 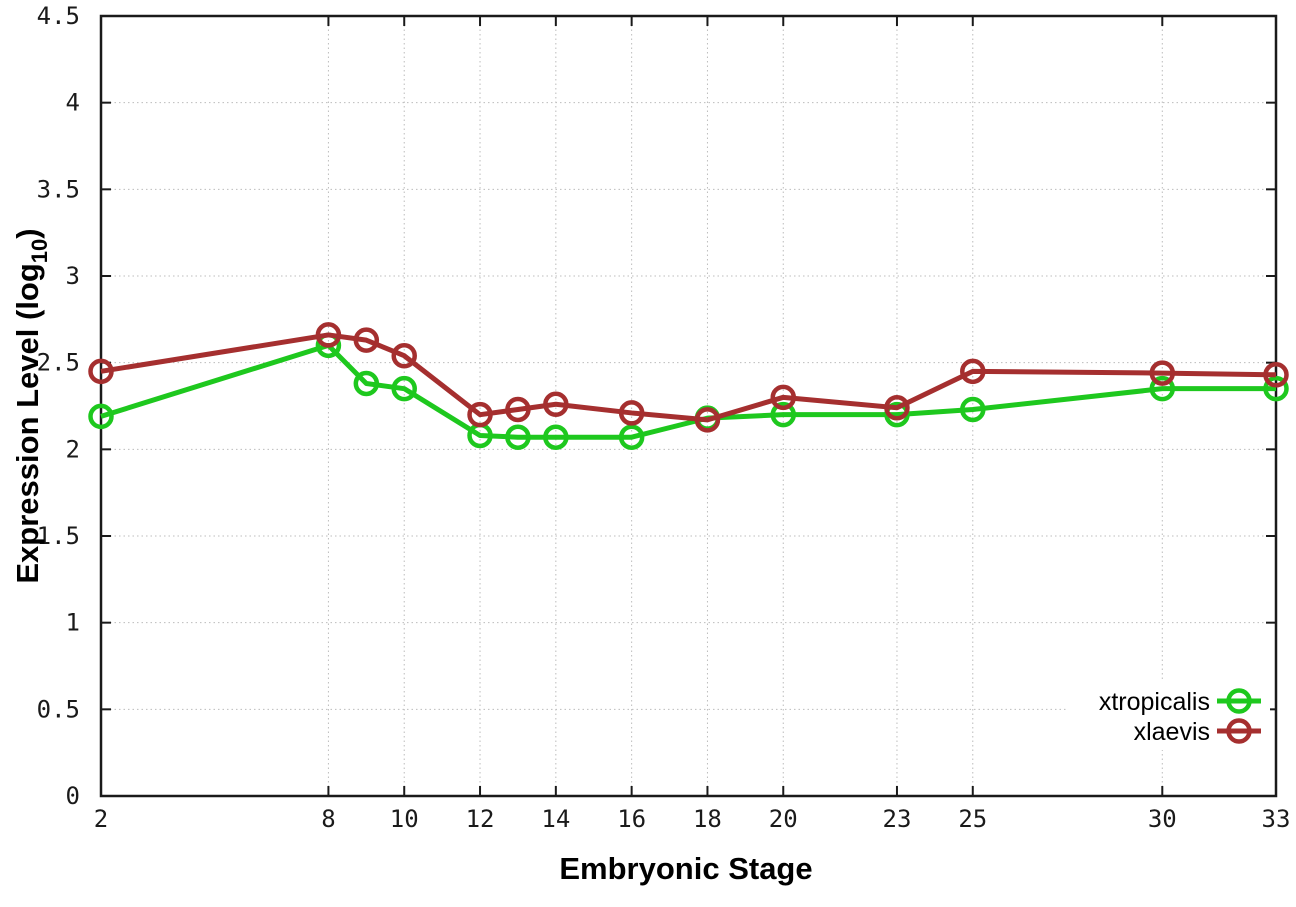 What do you see at coordinates (328, 819) in the screenshot?
I see `x-tick-label: 8` at bounding box center [328, 819].